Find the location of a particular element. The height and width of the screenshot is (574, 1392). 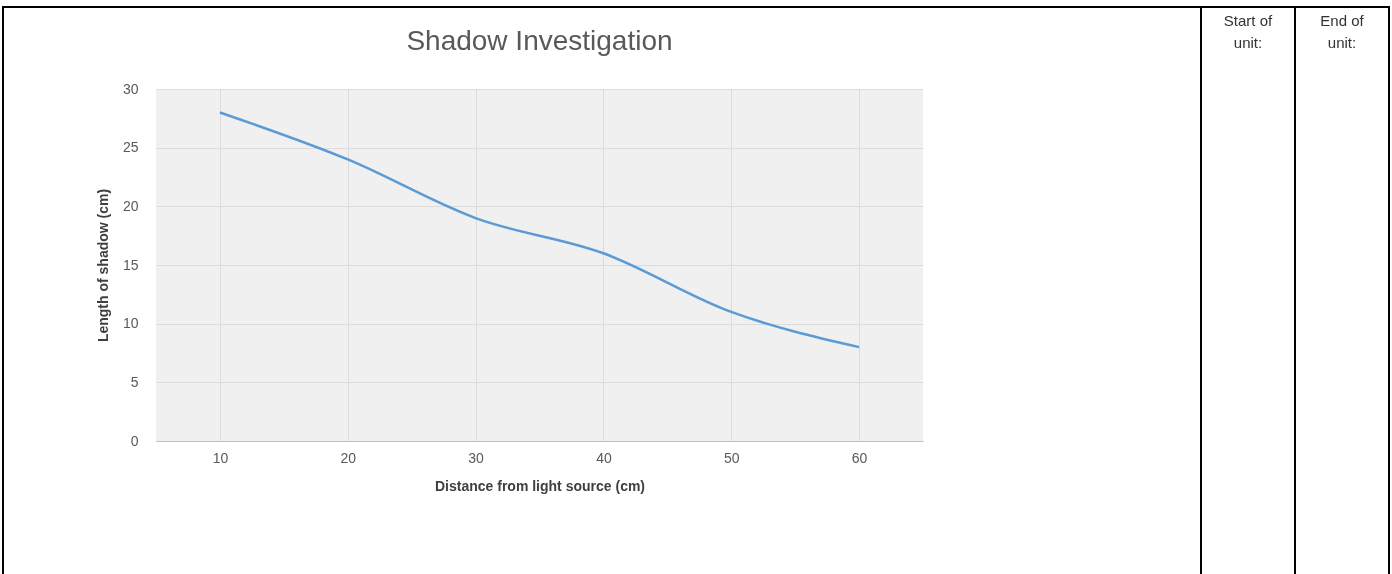

y-tick-label: 10 is located at coordinates (130, 323).